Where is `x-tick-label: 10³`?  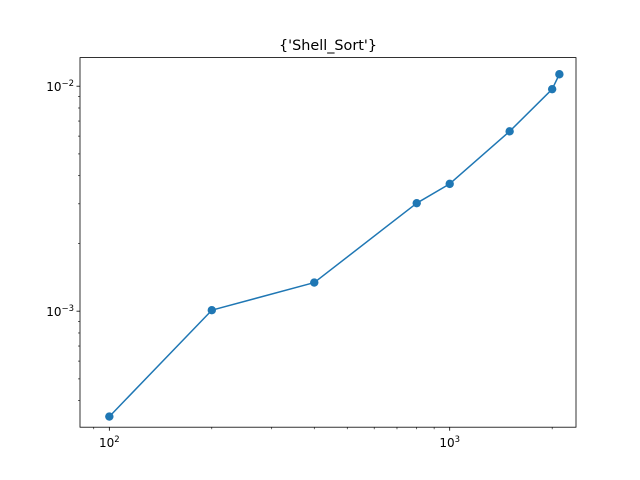
x-tick-label: 10³ is located at coordinates (449, 442).